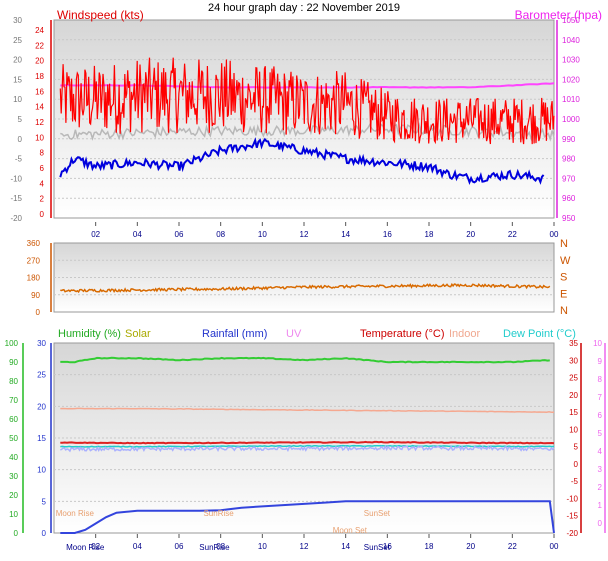  What do you see at coordinates (44, 501) in the screenshot?
I see `panel3-left-tick: 5` at bounding box center [44, 501].